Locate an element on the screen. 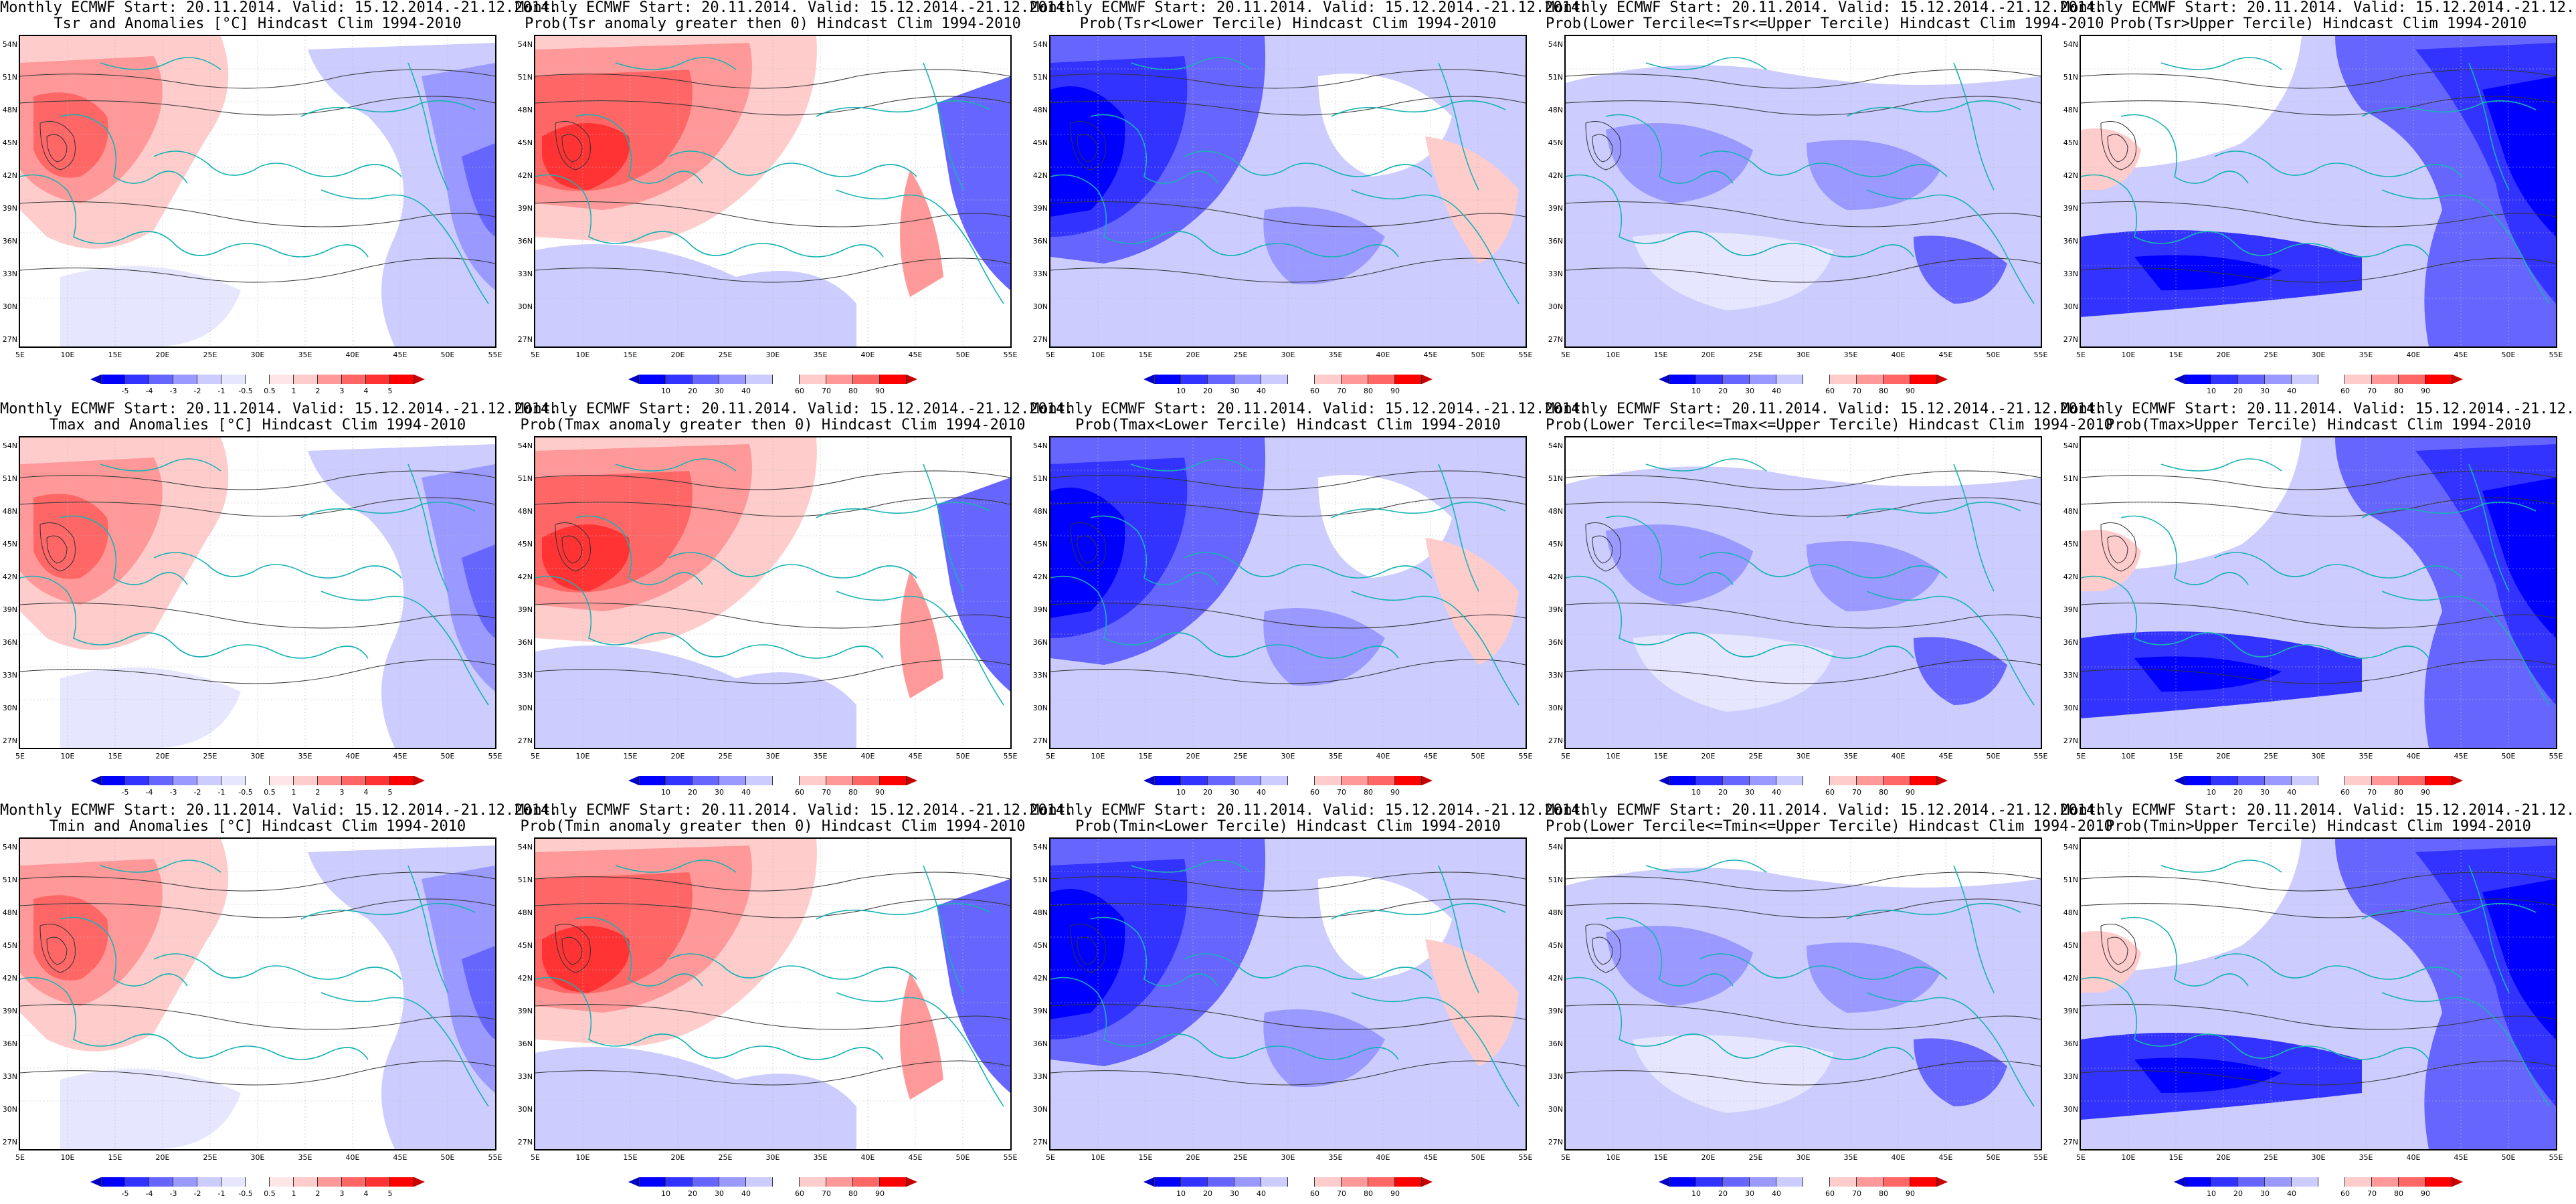 The width and height of the screenshot is (2576, 1204). lat-tick-label: 48N is located at coordinates (525, 511).